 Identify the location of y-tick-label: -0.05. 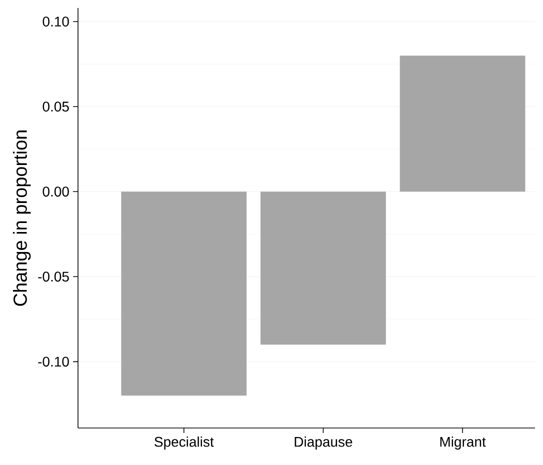
(53, 277).